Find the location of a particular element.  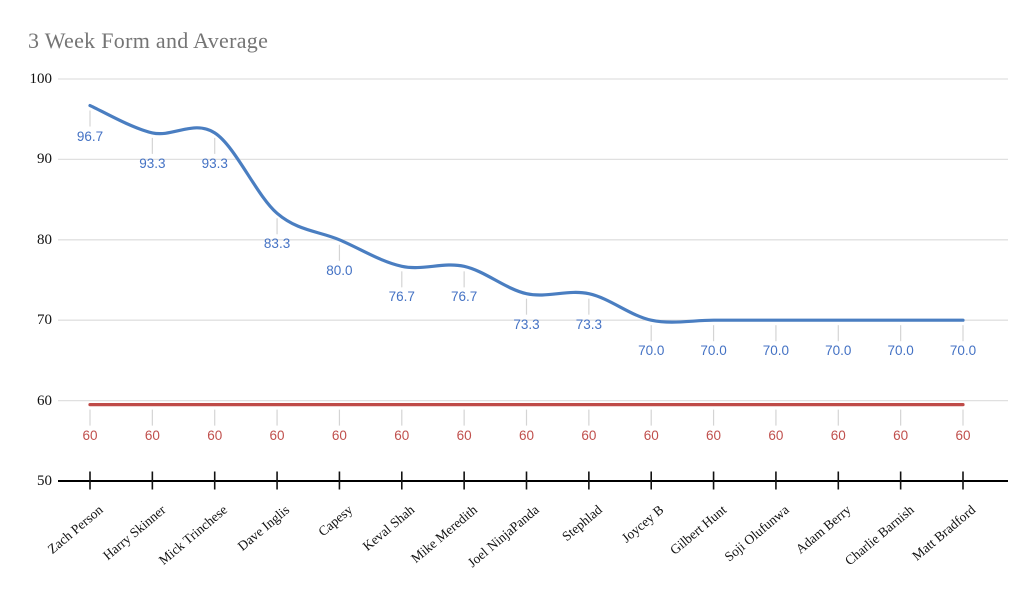

data-point-label: 80.0 is located at coordinates (339, 270).